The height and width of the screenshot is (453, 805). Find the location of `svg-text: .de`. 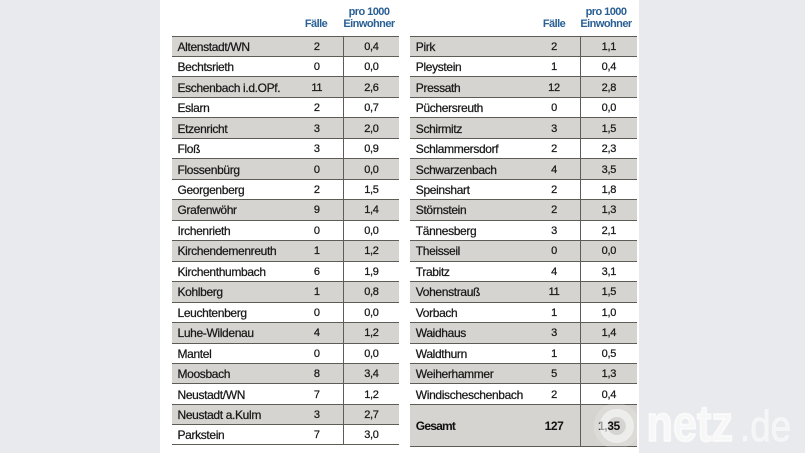

svg-text: .de is located at coordinates (765, 426).